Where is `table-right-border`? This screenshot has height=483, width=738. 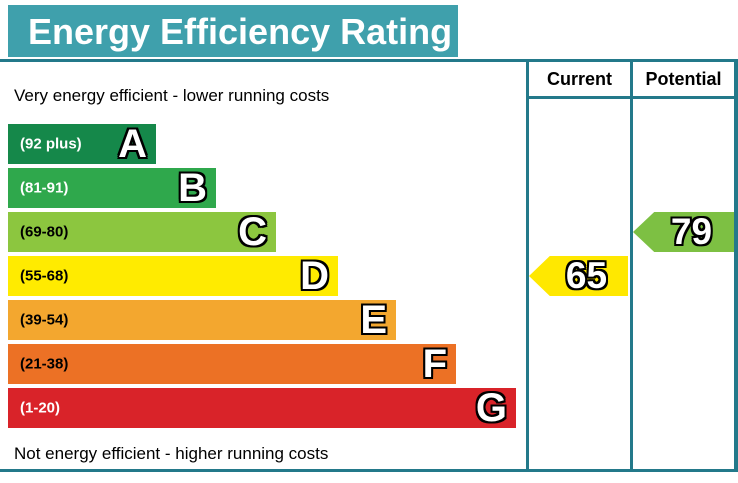
table-right-border is located at coordinates (736, 265).